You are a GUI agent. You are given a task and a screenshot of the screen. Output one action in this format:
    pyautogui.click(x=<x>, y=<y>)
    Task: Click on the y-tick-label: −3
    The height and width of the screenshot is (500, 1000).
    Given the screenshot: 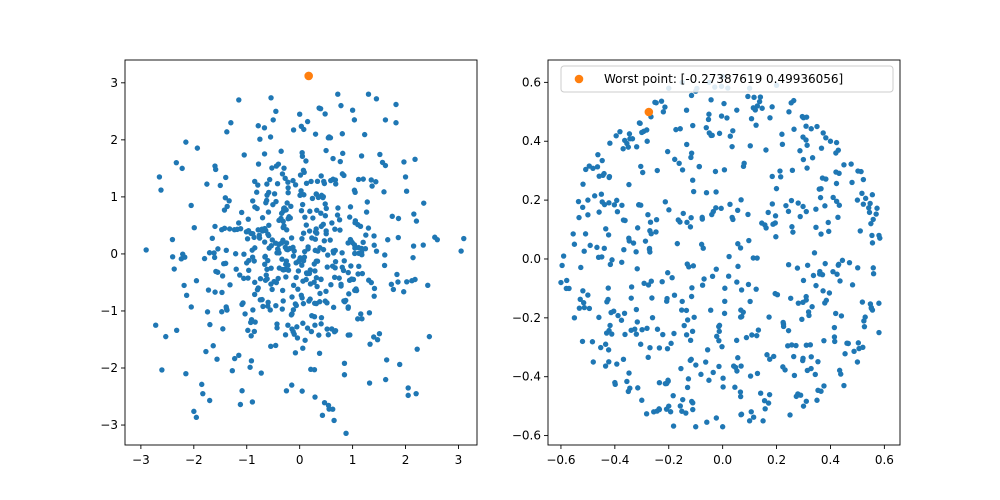 What is the action you would take?
    pyautogui.click(x=109, y=425)
    